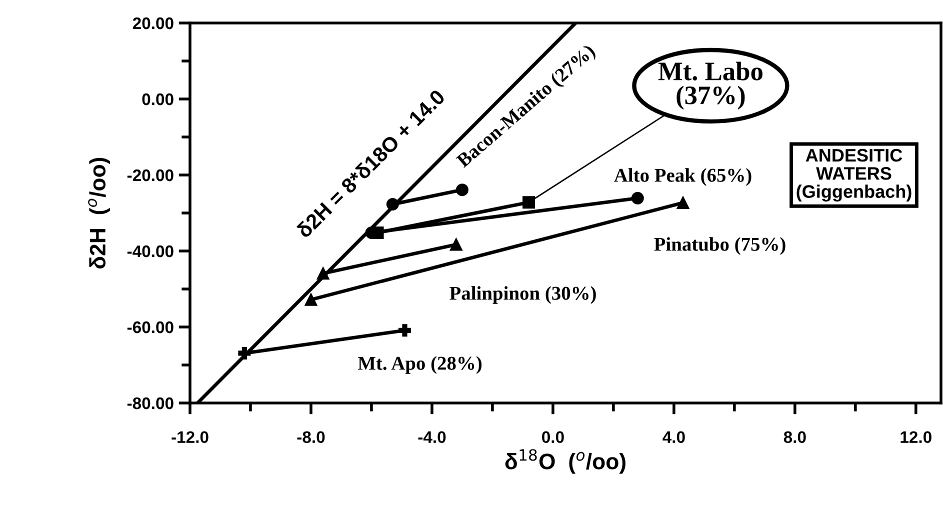 Image resolution: width=943 pixels, height=512 pixels. Describe the element at coordinates (153, 23) in the screenshot. I see `y-tick-label: 20.00` at that location.